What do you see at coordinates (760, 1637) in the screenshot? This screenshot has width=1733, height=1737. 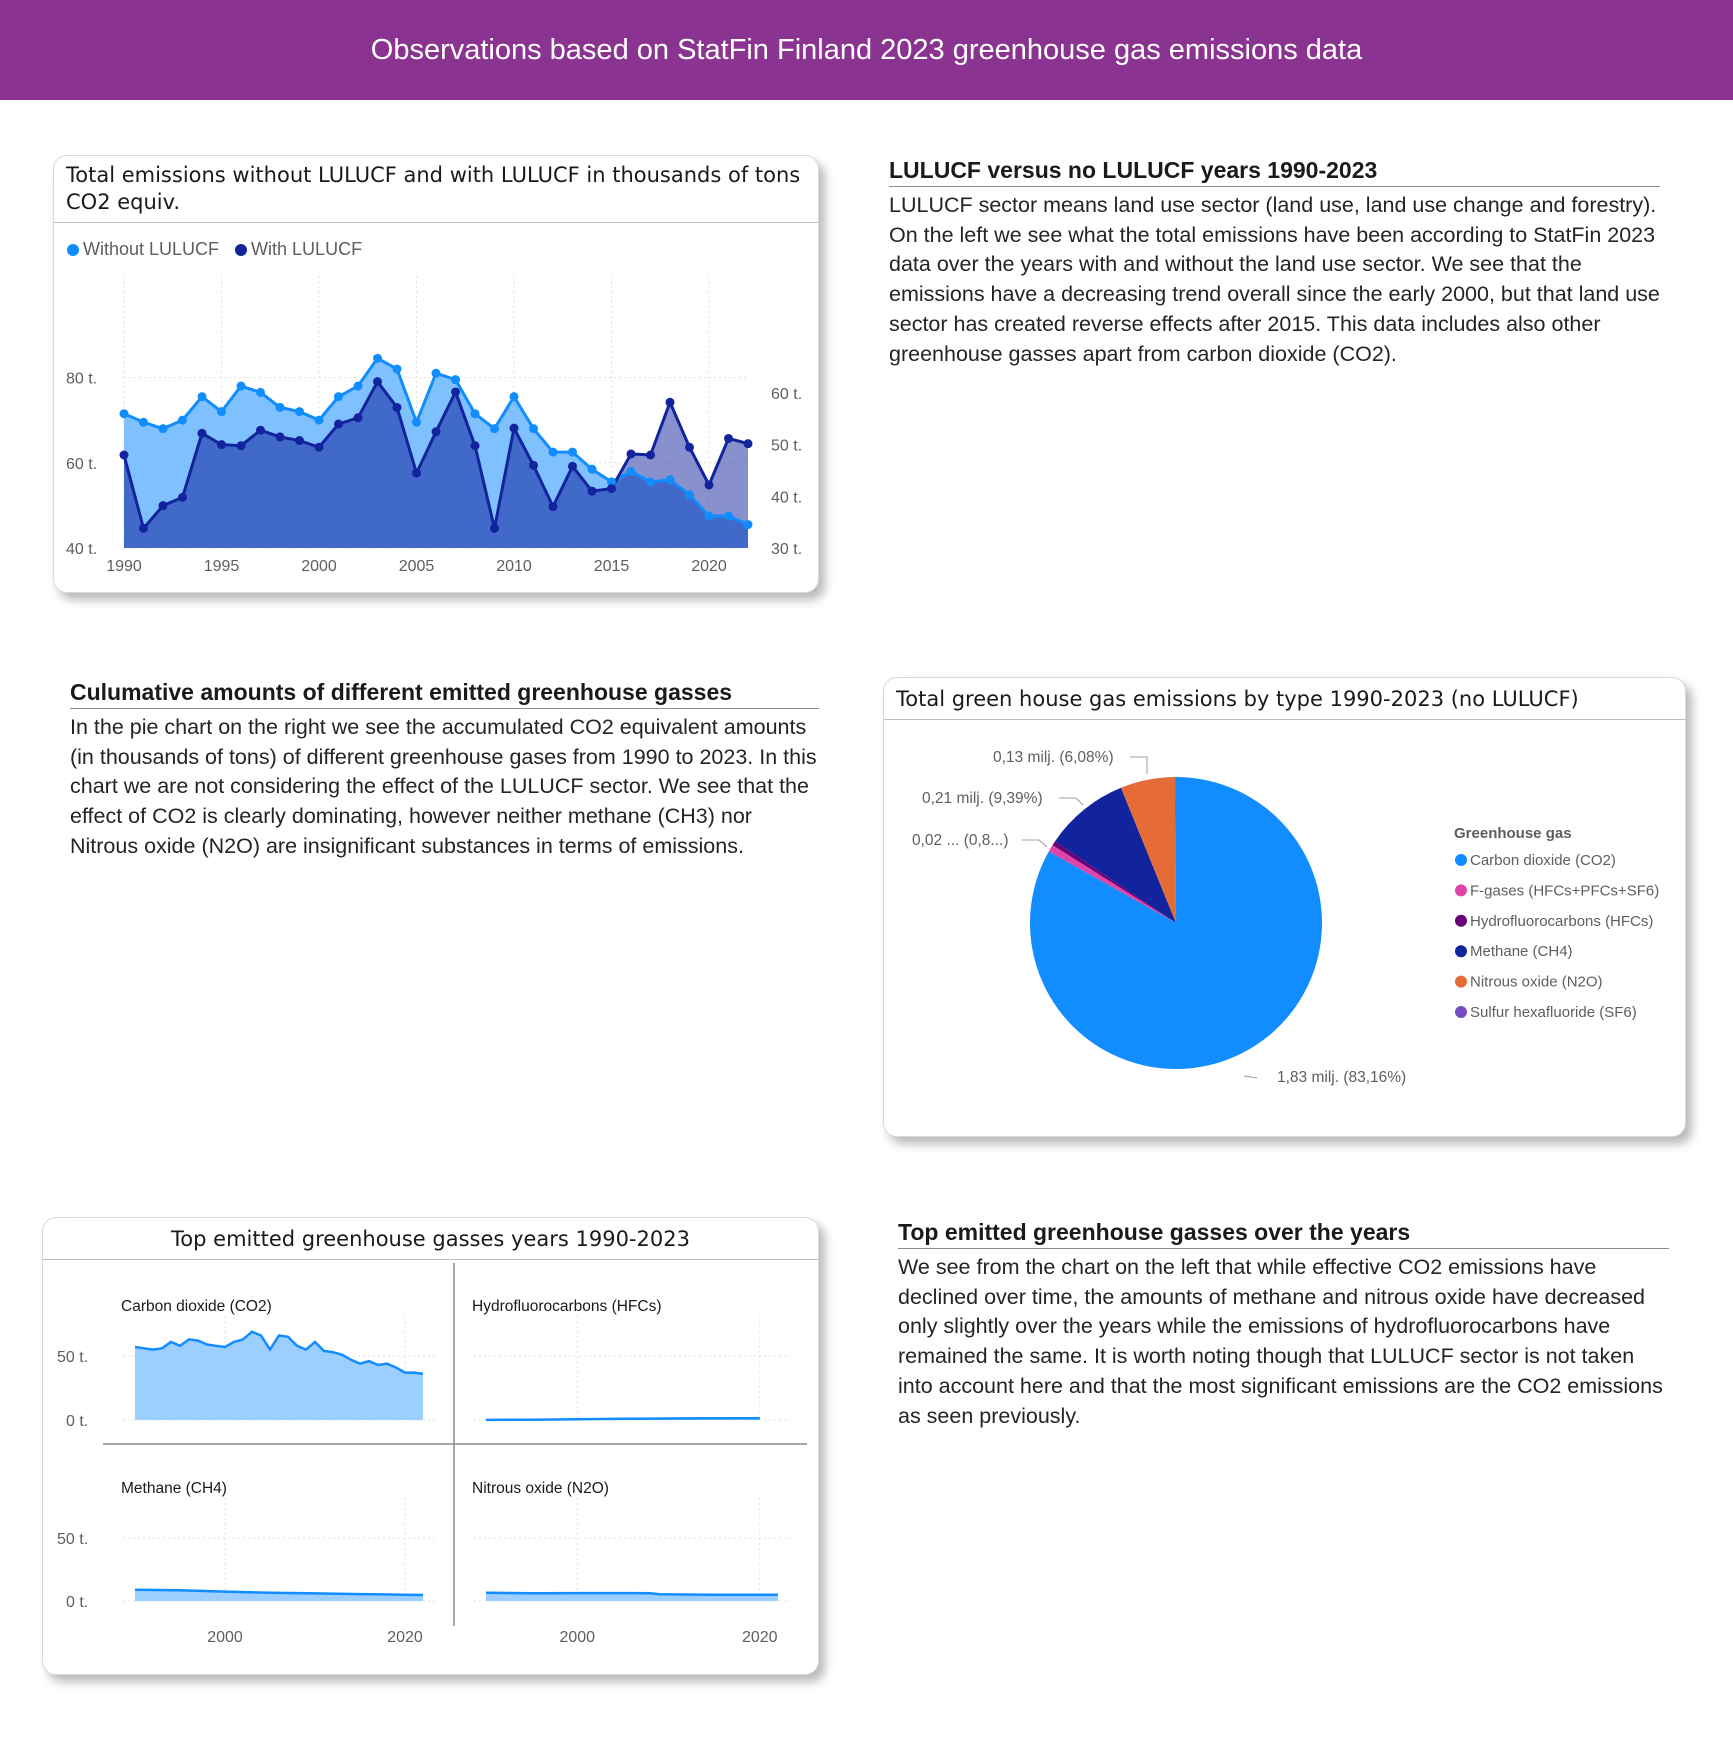 I see `x-tick-label: 2020` at bounding box center [760, 1637].